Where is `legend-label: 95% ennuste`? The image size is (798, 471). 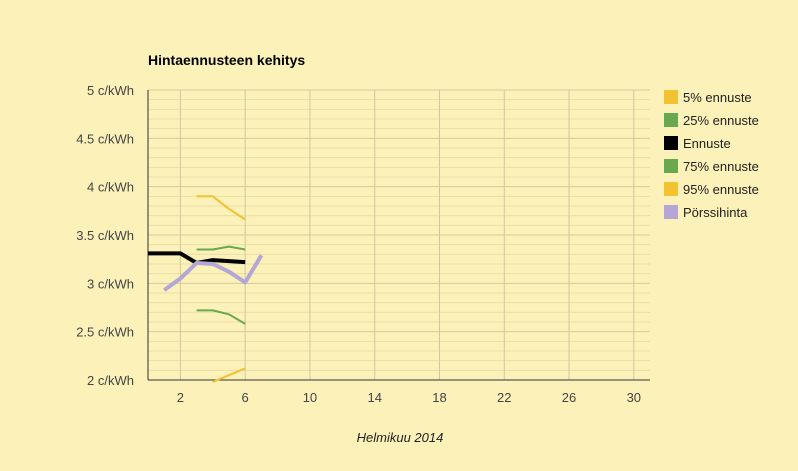
legend-label: 95% ennuste is located at coordinates (721, 189).